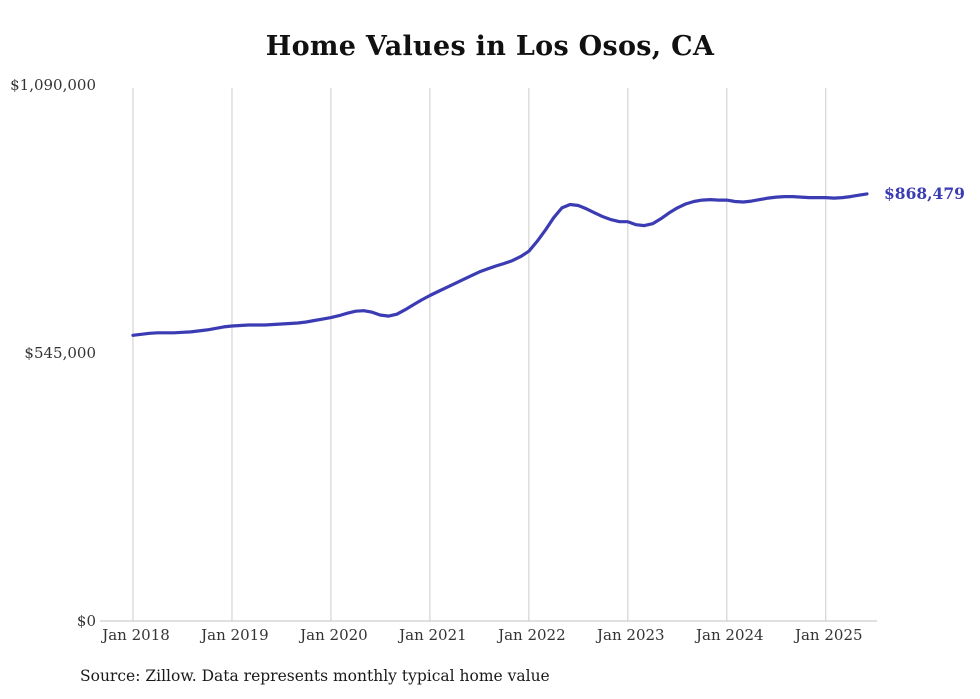 The height and width of the screenshot is (699, 980). What do you see at coordinates (490, 46) in the screenshot?
I see `chart-title: Home Values in Los Osos, CA` at bounding box center [490, 46].